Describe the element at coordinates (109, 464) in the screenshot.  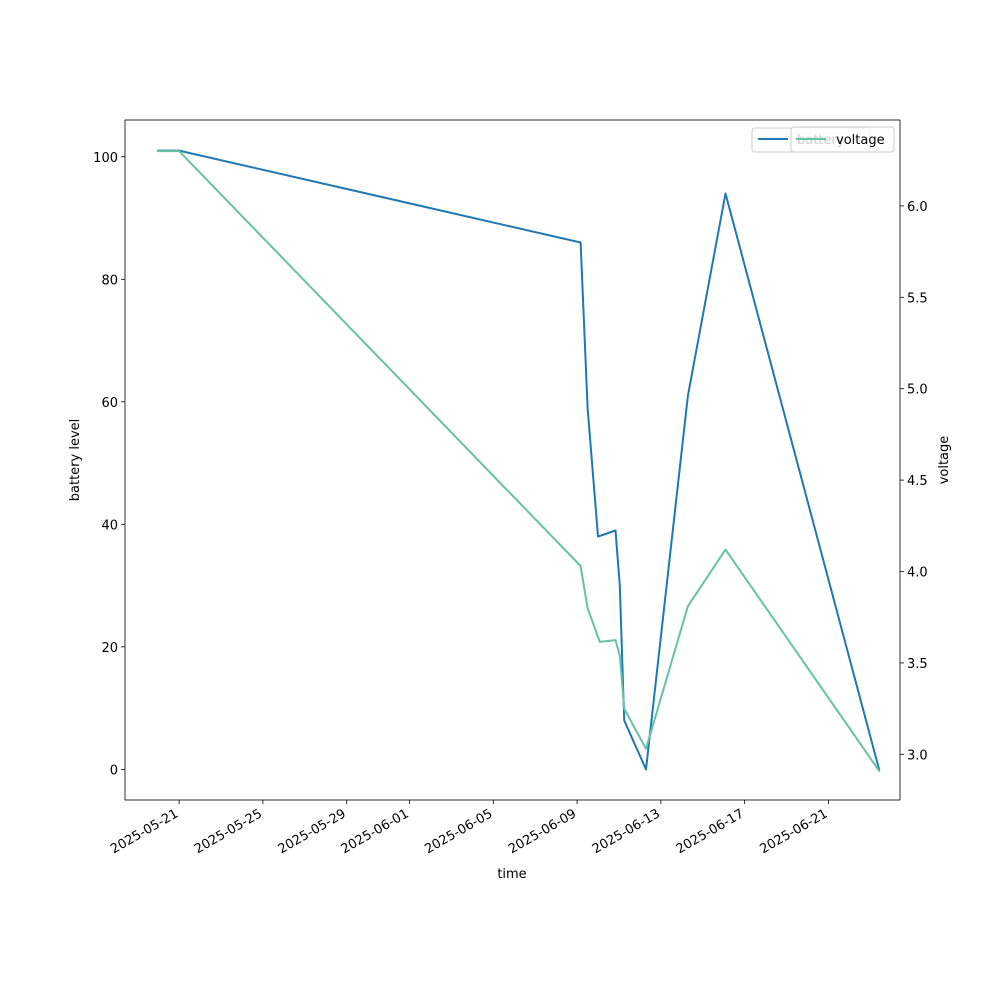
I see `y-axis-left: 0 20 40 60 80 100` at that location.